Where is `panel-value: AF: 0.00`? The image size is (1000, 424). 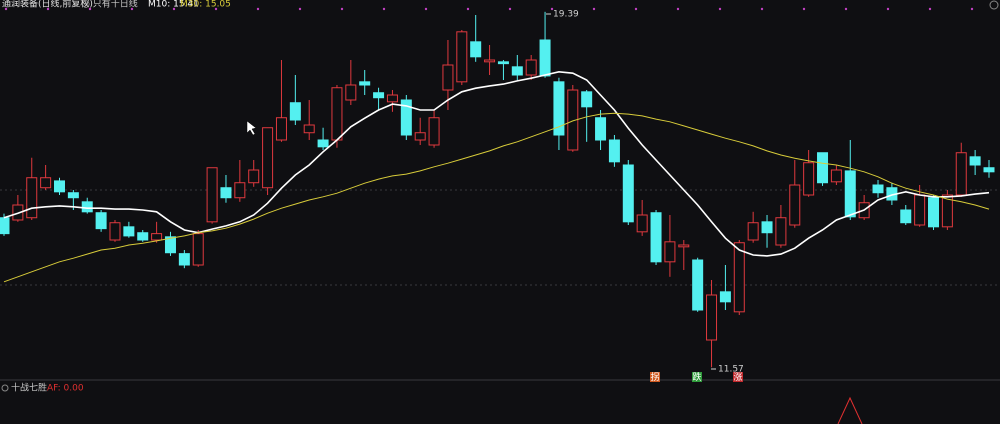 panel-value: AF: 0.00 is located at coordinates (65, 389).